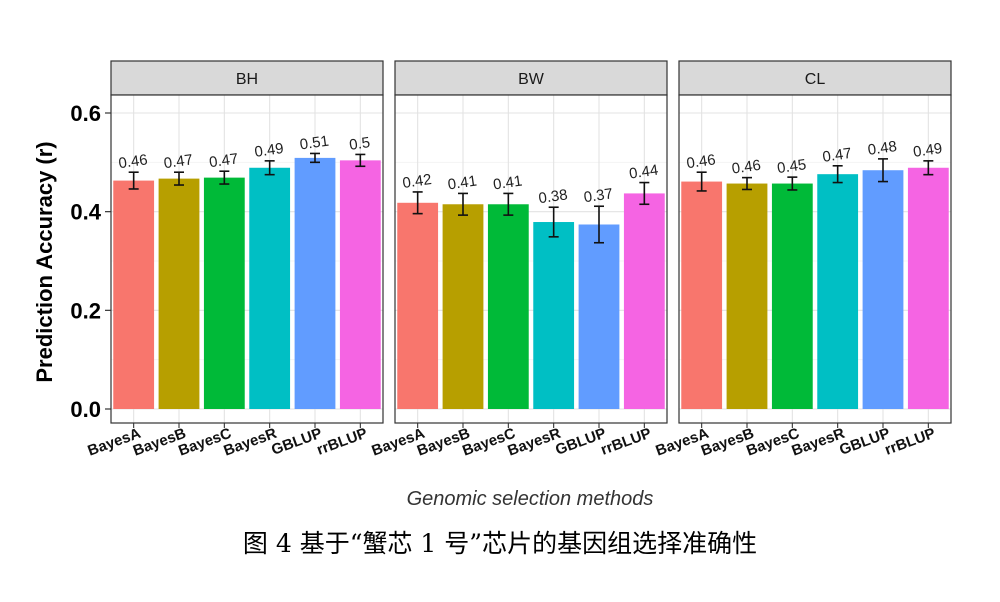 The height and width of the screenshot is (602, 1000). What do you see at coordinates (530, 499) in the screenshot?
I see `x-axis-label: Genomic selection methods` at bounding box center [530, 499].